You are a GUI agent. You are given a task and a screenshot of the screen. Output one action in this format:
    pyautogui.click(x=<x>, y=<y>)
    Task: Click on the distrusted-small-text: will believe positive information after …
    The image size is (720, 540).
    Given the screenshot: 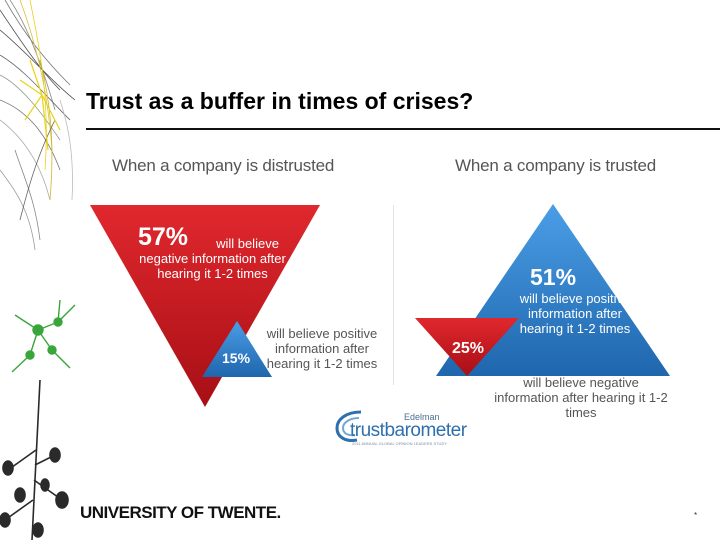 What is the action you would take?
    pyautogui.click(x=322, y=348)
    